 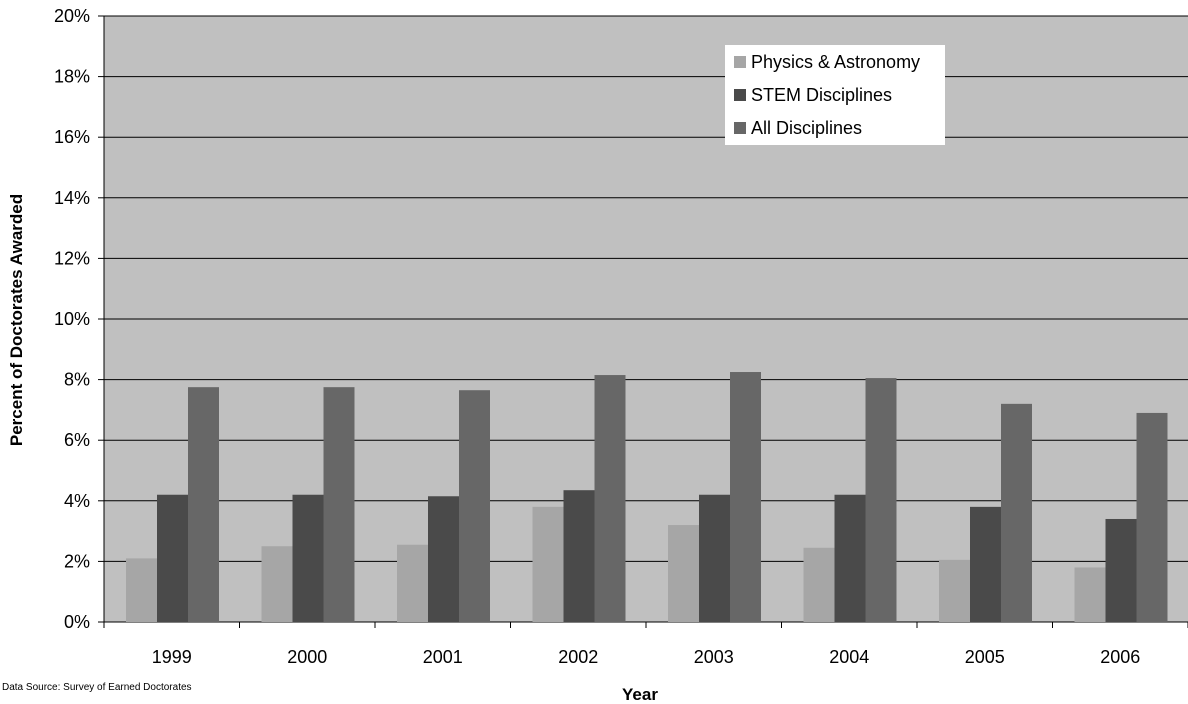 I want to click on y-tick-label: 12%, so click(x=72, y=258).